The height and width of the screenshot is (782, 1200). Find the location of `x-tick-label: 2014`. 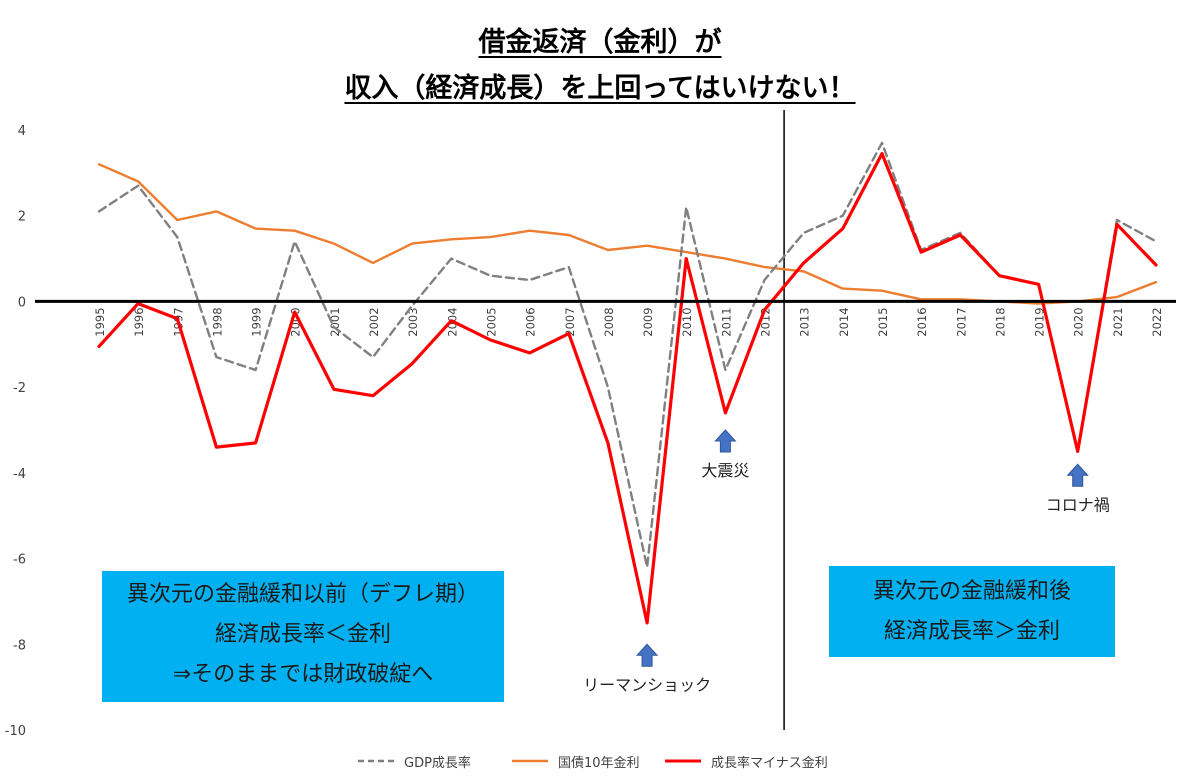

x-tick-label: 2014 is located at coordinates (844, 321).